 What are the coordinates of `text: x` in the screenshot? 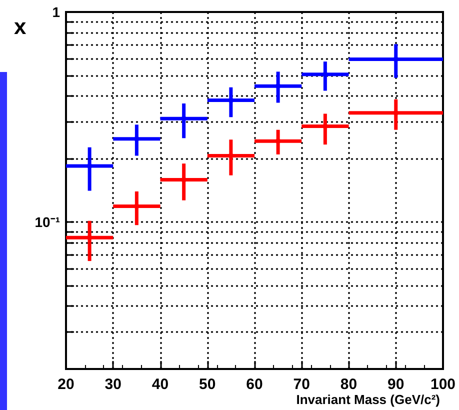 It's located at (20, 27).